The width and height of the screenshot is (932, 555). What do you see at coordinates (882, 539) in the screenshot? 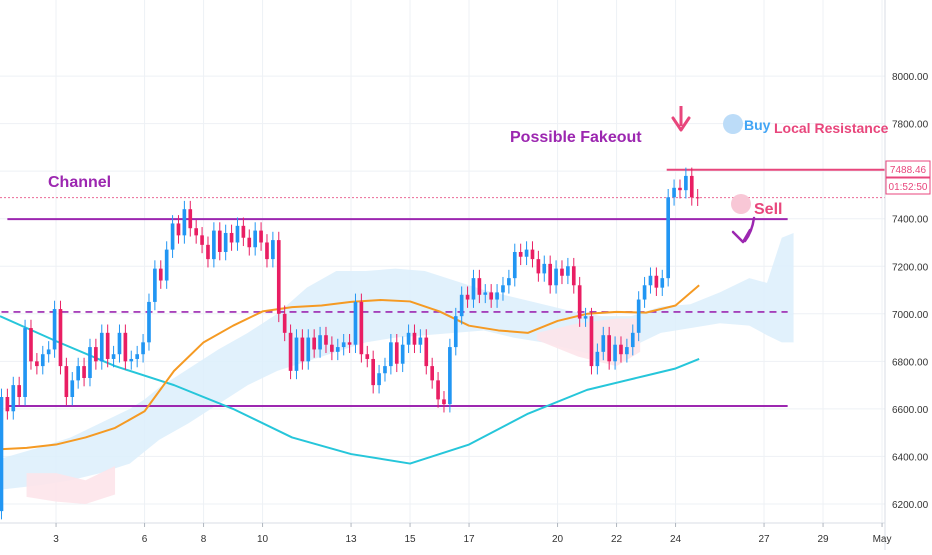
I see `x-tick-label: May` at bounding box center [882, 539].